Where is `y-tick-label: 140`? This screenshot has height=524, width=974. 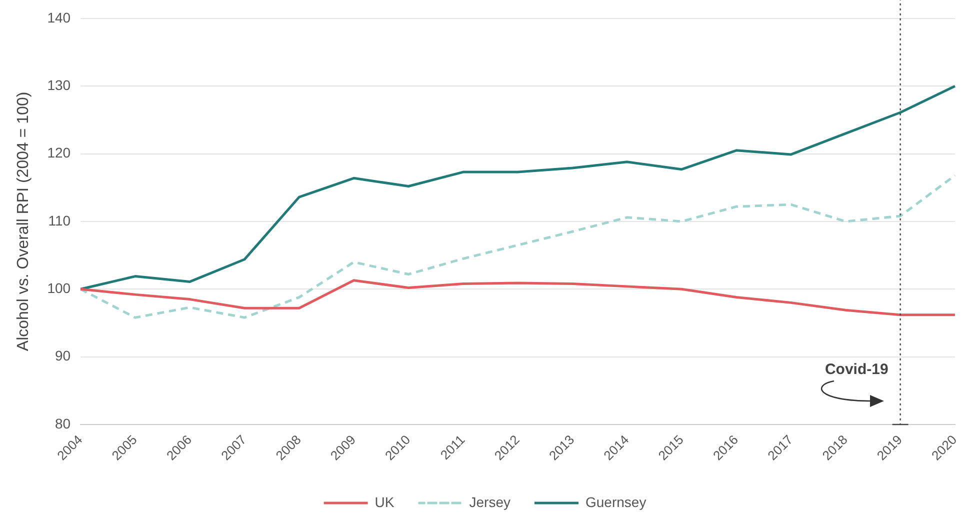 y-tick-label: 140 is located at coordinates (59, 17).